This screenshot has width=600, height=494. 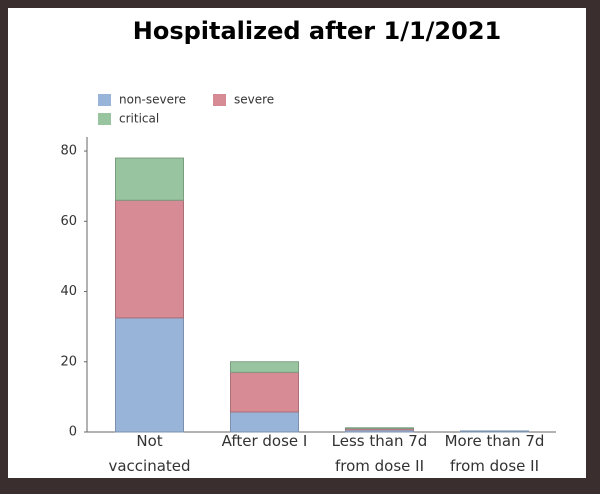 I want to click on x-tick-label: Less than 7d from dose II, so click(x=380, y=453).